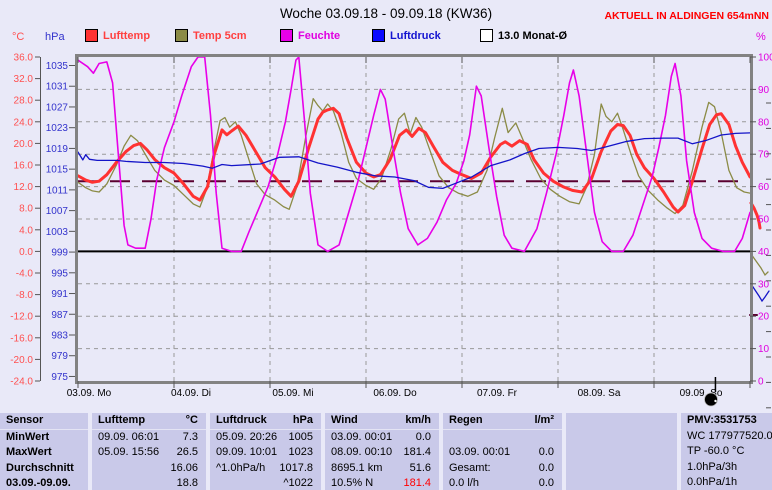 This screenshot has width=772, height=490. I want to click on hpa-axis-unit: hPa, so click(55, 37).